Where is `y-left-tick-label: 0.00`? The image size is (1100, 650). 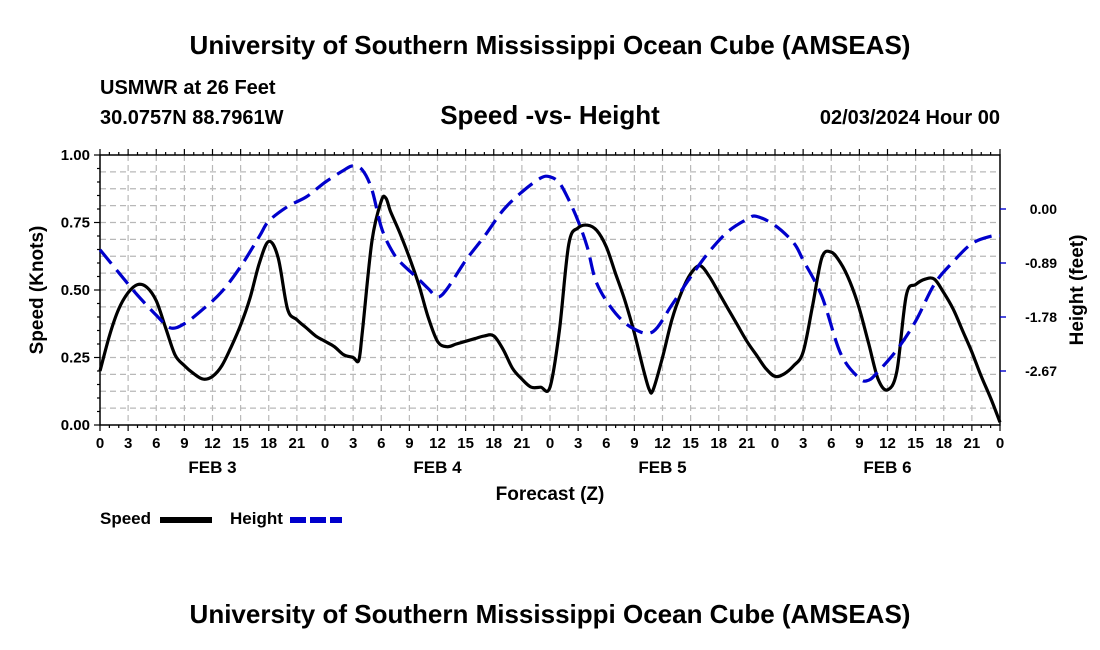 y-left-tick-label: 0.00 is located at coordinates (75, 425).